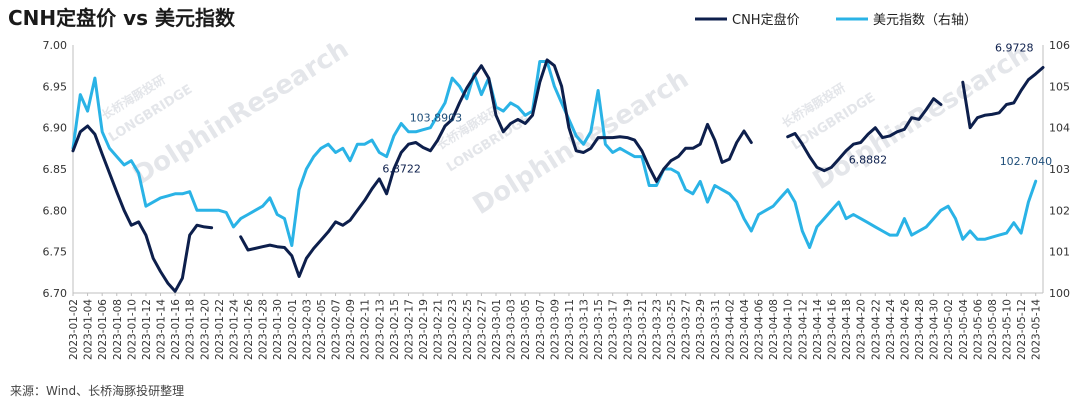  What do you see at coordinates (891, 329) in the screenshot?
I see `x-tick-label: 2023-04-24` at bounding box center [891, 329].